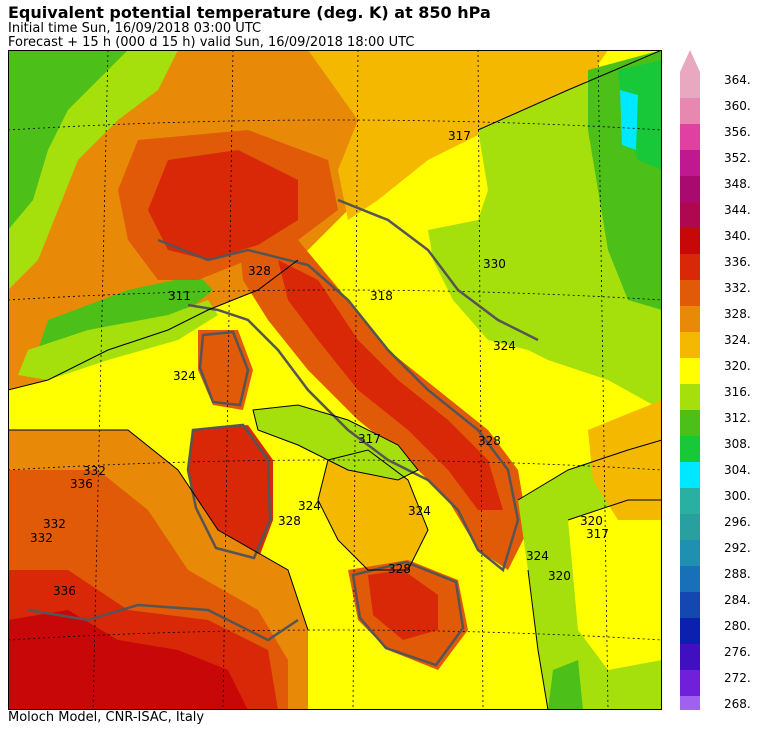 The image size is (760, 731). I want to click on field-312-tongue, so click(125, 312).